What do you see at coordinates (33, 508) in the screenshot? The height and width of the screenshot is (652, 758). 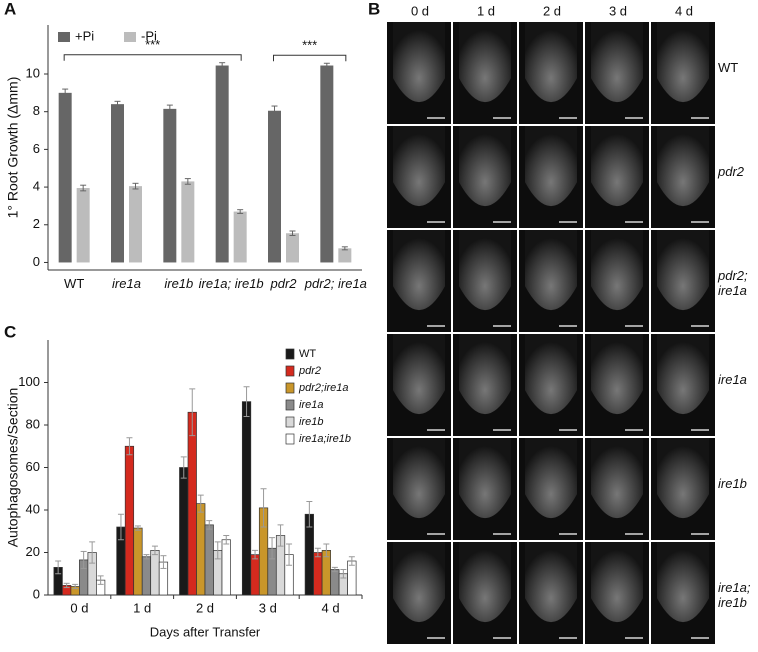 I see `y-tick-label: 40` at bounding box center [33, 508].